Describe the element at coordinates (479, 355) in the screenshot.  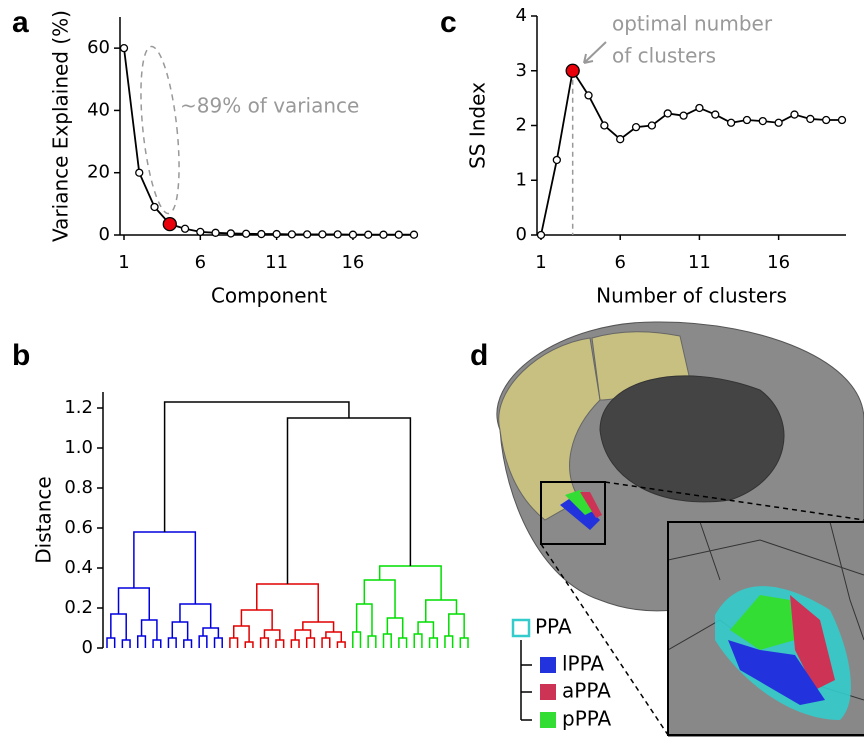
I see `panel-label: d` at that location.